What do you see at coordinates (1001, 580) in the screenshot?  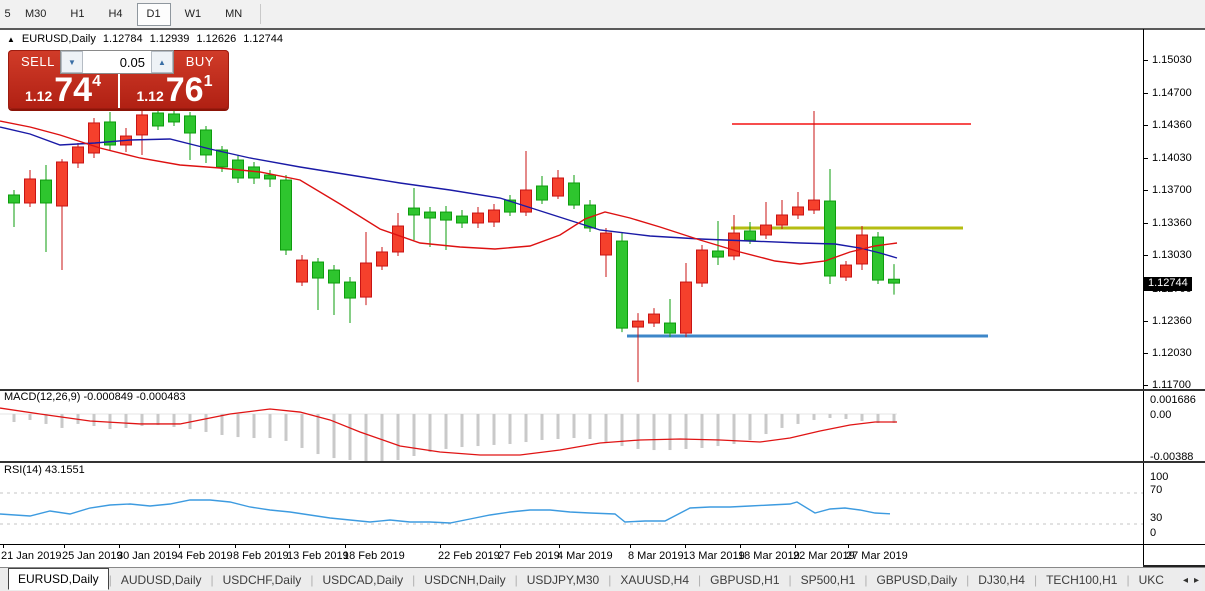 I see `symbol-tab-dj30: DJ30,H4` at bounding box center [1001, 580].